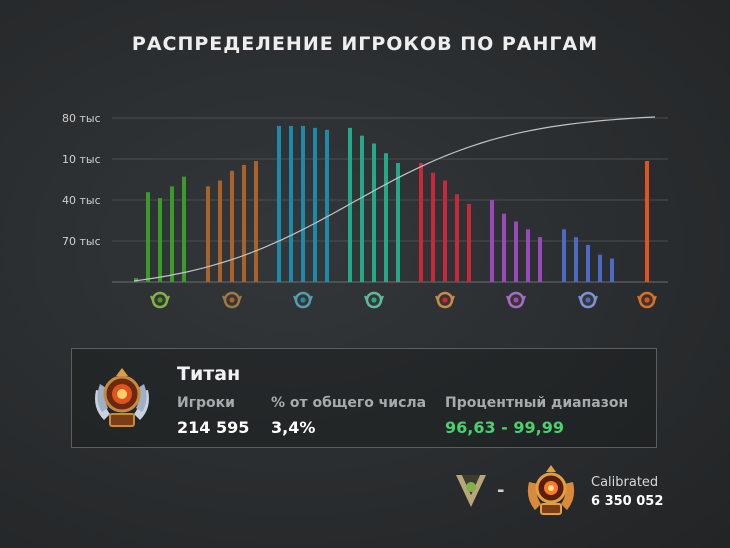 The width and height of the screenshot is (730, 548). Describe the element at coordinates (206, 403) in the screenshot. I see `players-label: Игроки` at that location.